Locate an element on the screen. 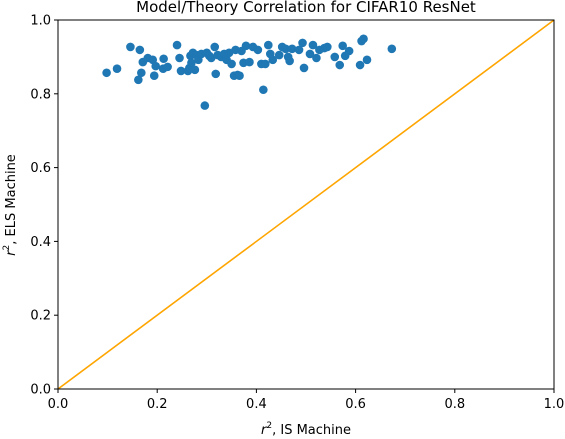 The height and width of the screenshot is (439, 565). y-axis-ticks: 0.0 0.2 0.4 0.6 0.8 1.0 is located at coordinates (44, 206).